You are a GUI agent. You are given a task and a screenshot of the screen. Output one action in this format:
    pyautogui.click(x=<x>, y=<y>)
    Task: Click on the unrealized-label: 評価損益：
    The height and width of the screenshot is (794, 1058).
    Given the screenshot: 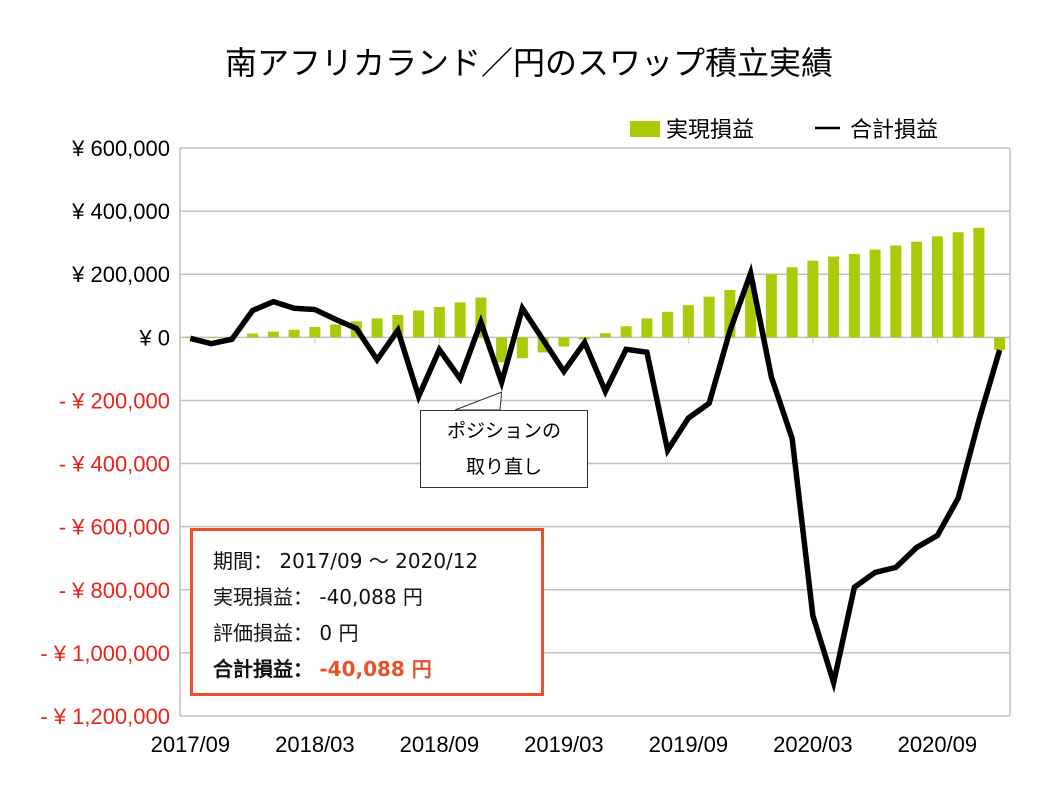 What is the action you would take?
    pyautogui.click(x=263, y=633)
    